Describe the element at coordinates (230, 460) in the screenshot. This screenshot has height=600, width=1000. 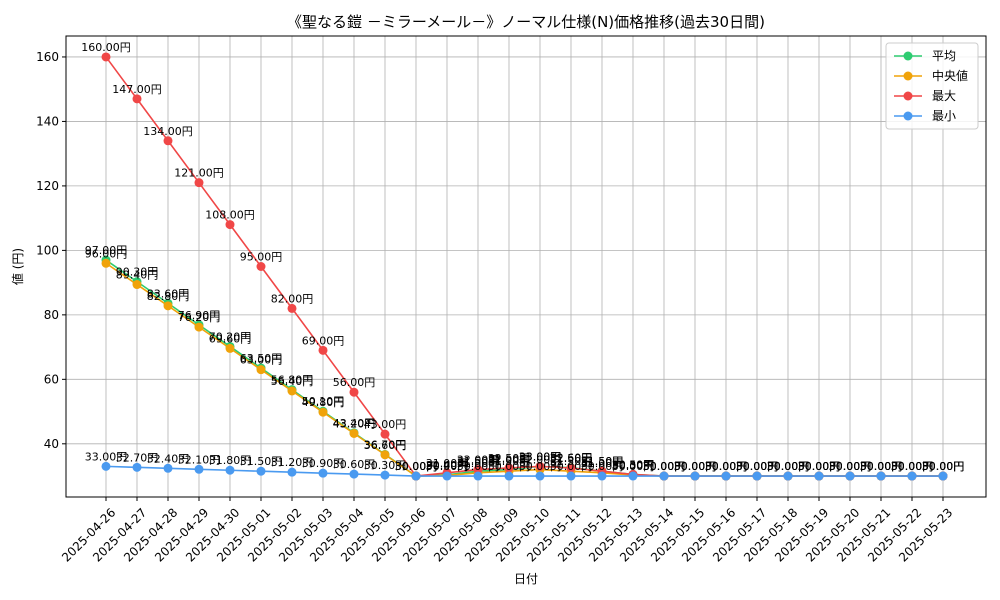
I see `data-label: 31.80円` at that location.